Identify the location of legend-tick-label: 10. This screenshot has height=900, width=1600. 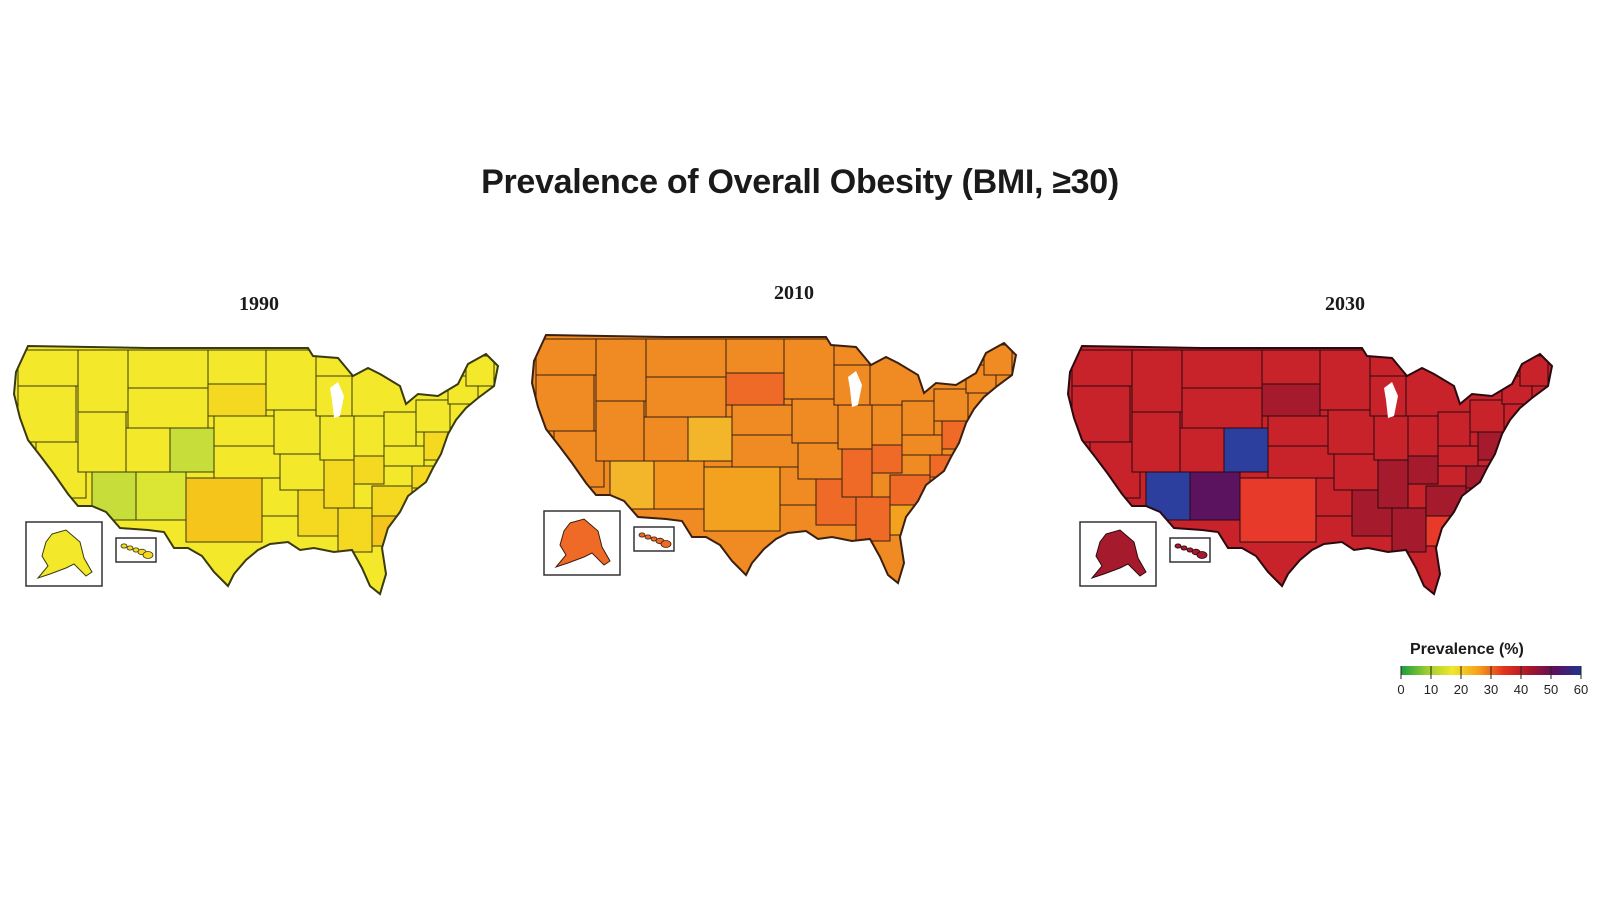
(1431, 689).